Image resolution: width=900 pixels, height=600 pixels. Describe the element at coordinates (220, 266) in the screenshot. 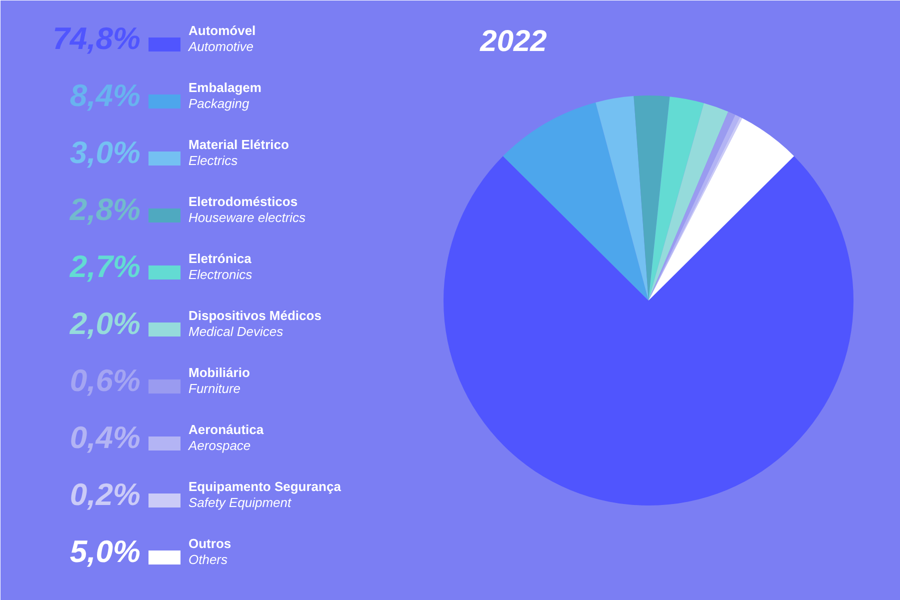

I see `legend-label: Eletrónica Electronics` at that location.